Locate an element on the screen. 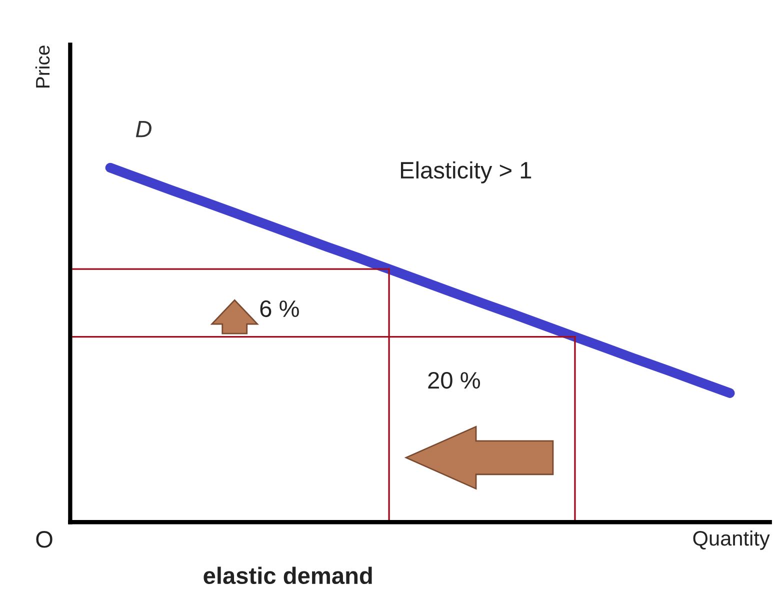 This screenshot has width=780, height=605. text: O is located at coordinates (44, 539).